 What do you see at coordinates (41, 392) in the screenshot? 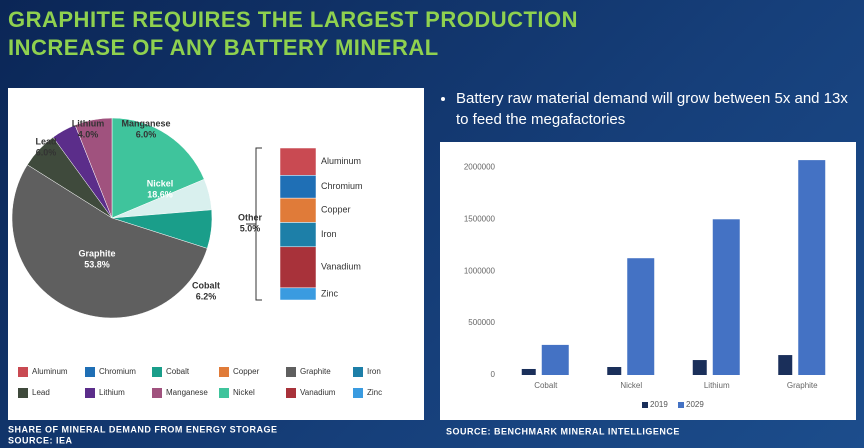
I see `legend-label: Lead` at bounding box center [41, 392].